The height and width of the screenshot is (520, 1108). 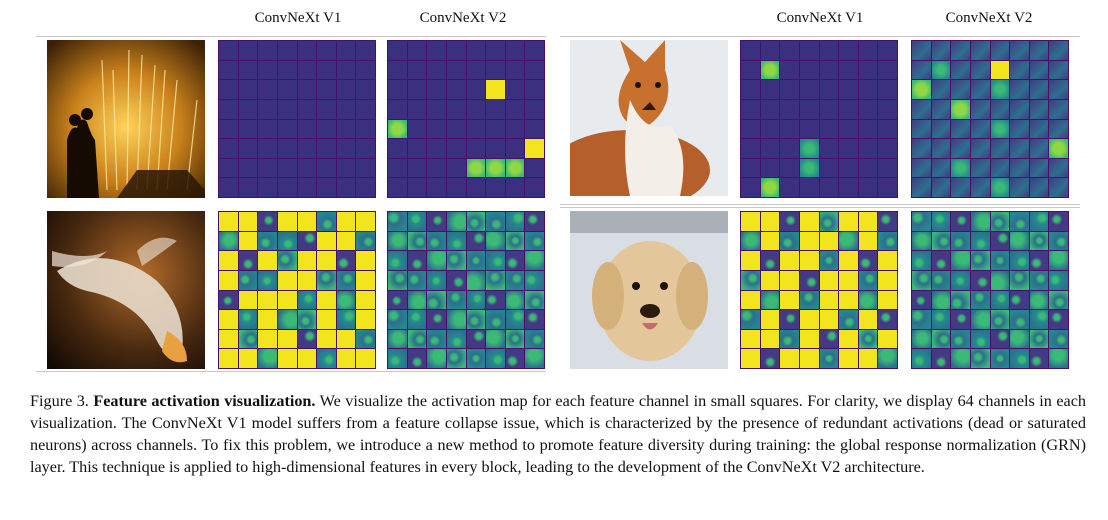 What do you see at coordinates (649, 290) in the screenshot?
I see `golden-retriever-photo` at bounding box center [649, 290].